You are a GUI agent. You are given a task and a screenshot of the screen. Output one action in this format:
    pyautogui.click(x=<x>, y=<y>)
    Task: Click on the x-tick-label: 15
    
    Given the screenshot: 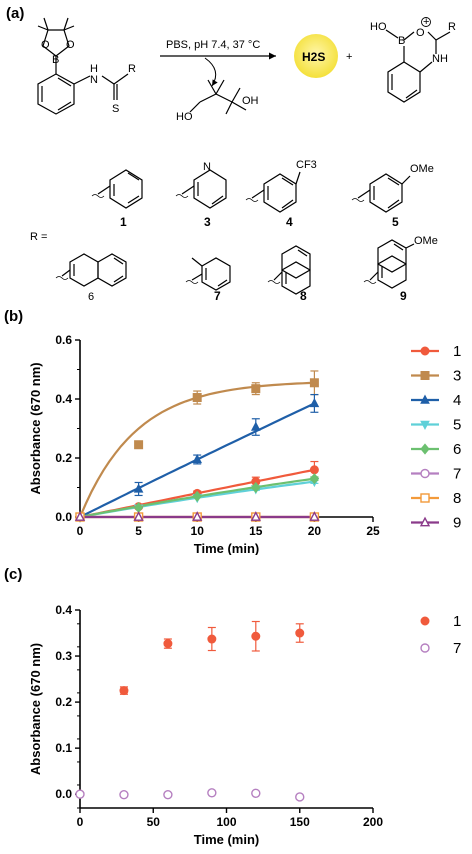 What is the action you would take?
    pyautogui.click(x=256, y=531)
    